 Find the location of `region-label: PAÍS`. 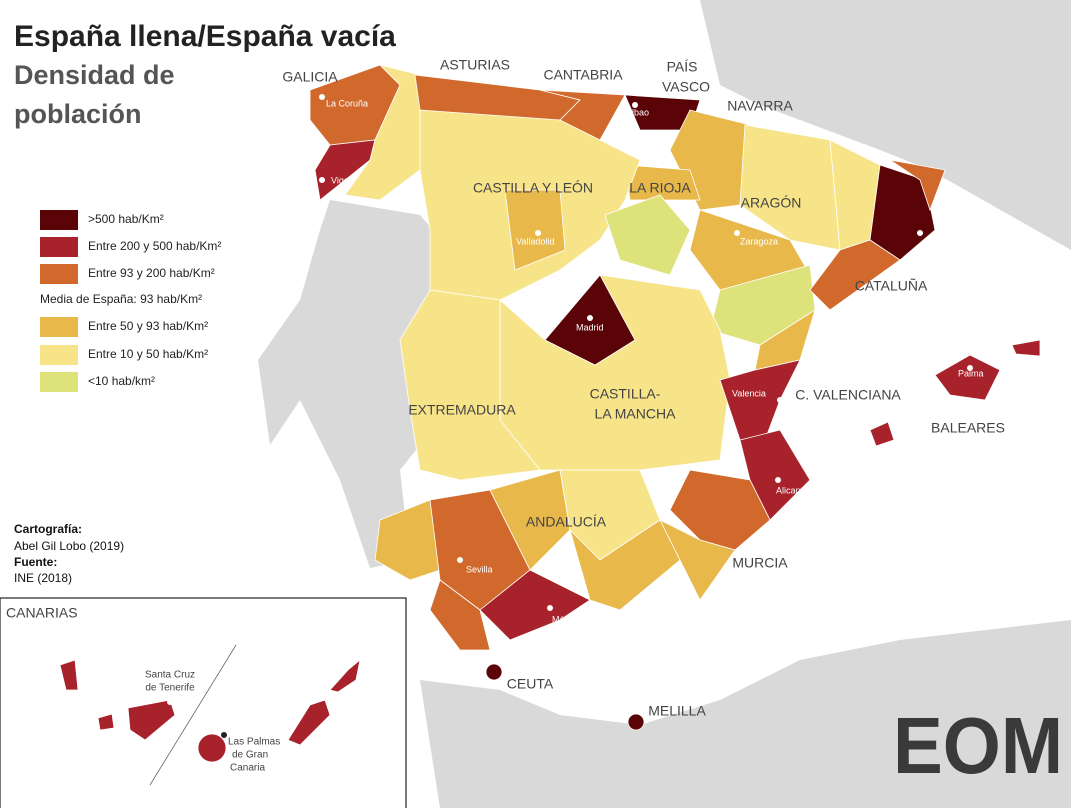

region-label: PAÍS is located at coordinates (682, 67).